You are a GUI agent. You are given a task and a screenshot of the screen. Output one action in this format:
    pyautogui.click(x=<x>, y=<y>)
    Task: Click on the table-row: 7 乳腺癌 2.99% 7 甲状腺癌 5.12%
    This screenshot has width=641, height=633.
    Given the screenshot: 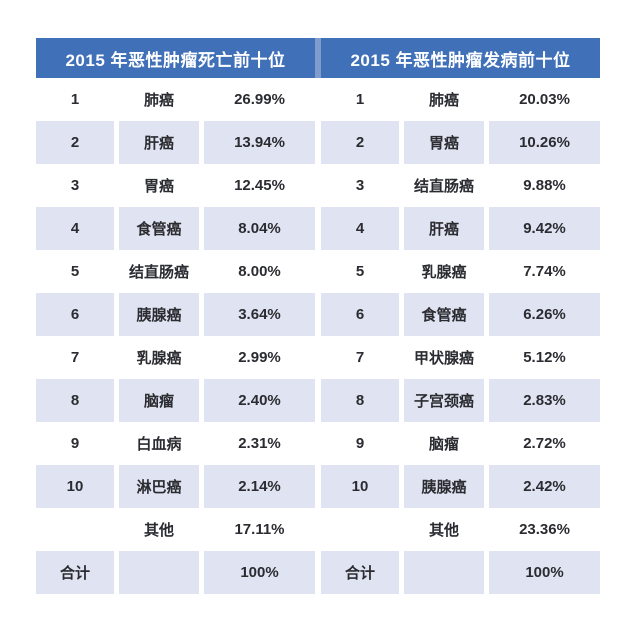 What is the action you would take?
    pyautogui.click(x=318, y=357)
    